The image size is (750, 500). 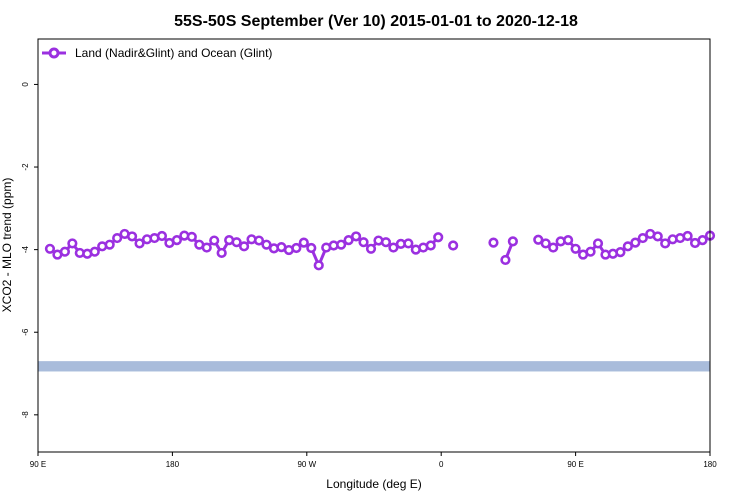 I want to click on y-tick-label: -8, so click(x=25, y=415).